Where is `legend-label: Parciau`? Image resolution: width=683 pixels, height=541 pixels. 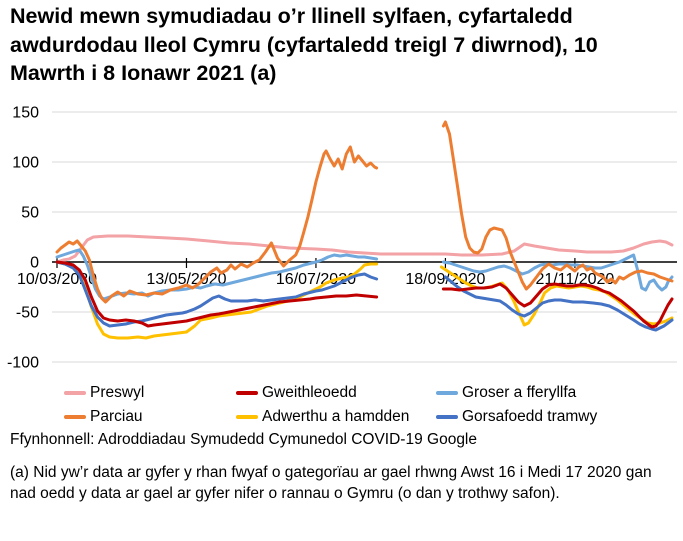
legend-label: Parciau is located at coordinates (116, 416).